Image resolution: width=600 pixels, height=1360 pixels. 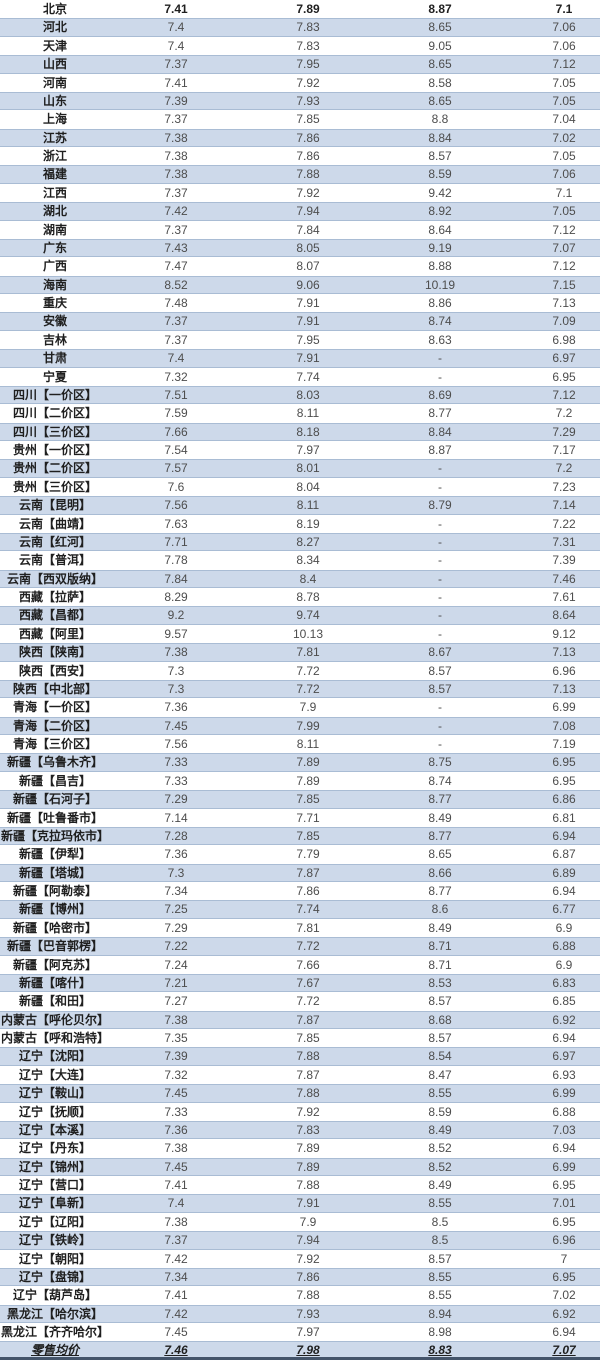 What do you see at coordinates (300, 1259) in the screenshot?
I see `table-row: 辽宁【朝阳】 7.42 7.92 8.57 7` at bounding box center [300, 1259].